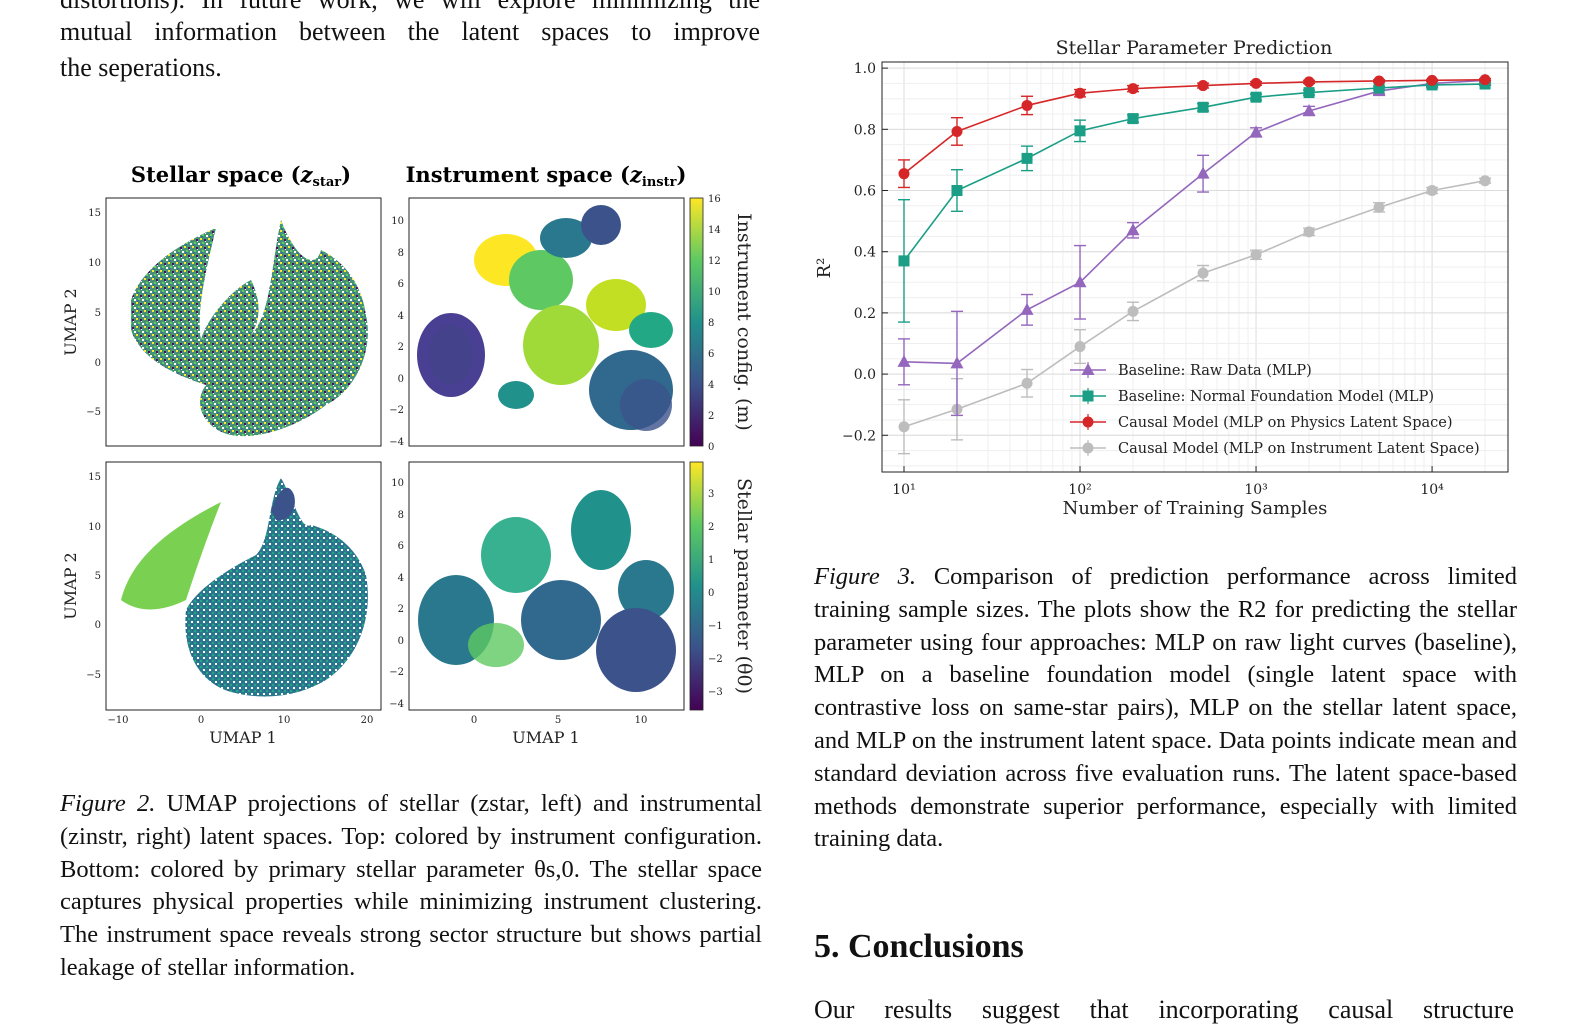 The image size is (1572, 1028). Describe the element at coordinates (367, 720) in the screenshot. I see `xtick: 20` at that location.